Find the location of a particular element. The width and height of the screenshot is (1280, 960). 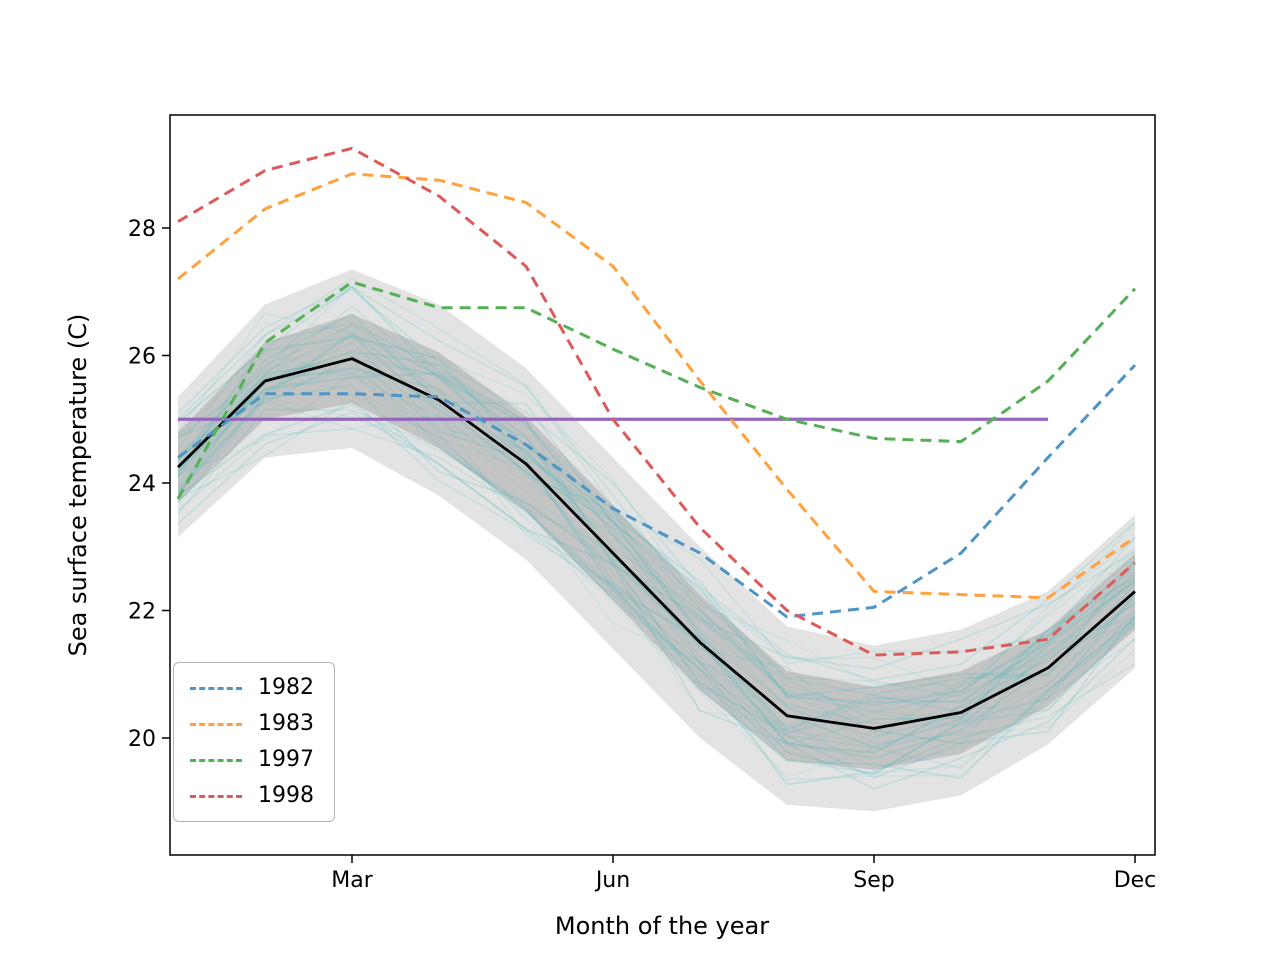

x-tick-label: Mar is located at coordinates (352, 880).